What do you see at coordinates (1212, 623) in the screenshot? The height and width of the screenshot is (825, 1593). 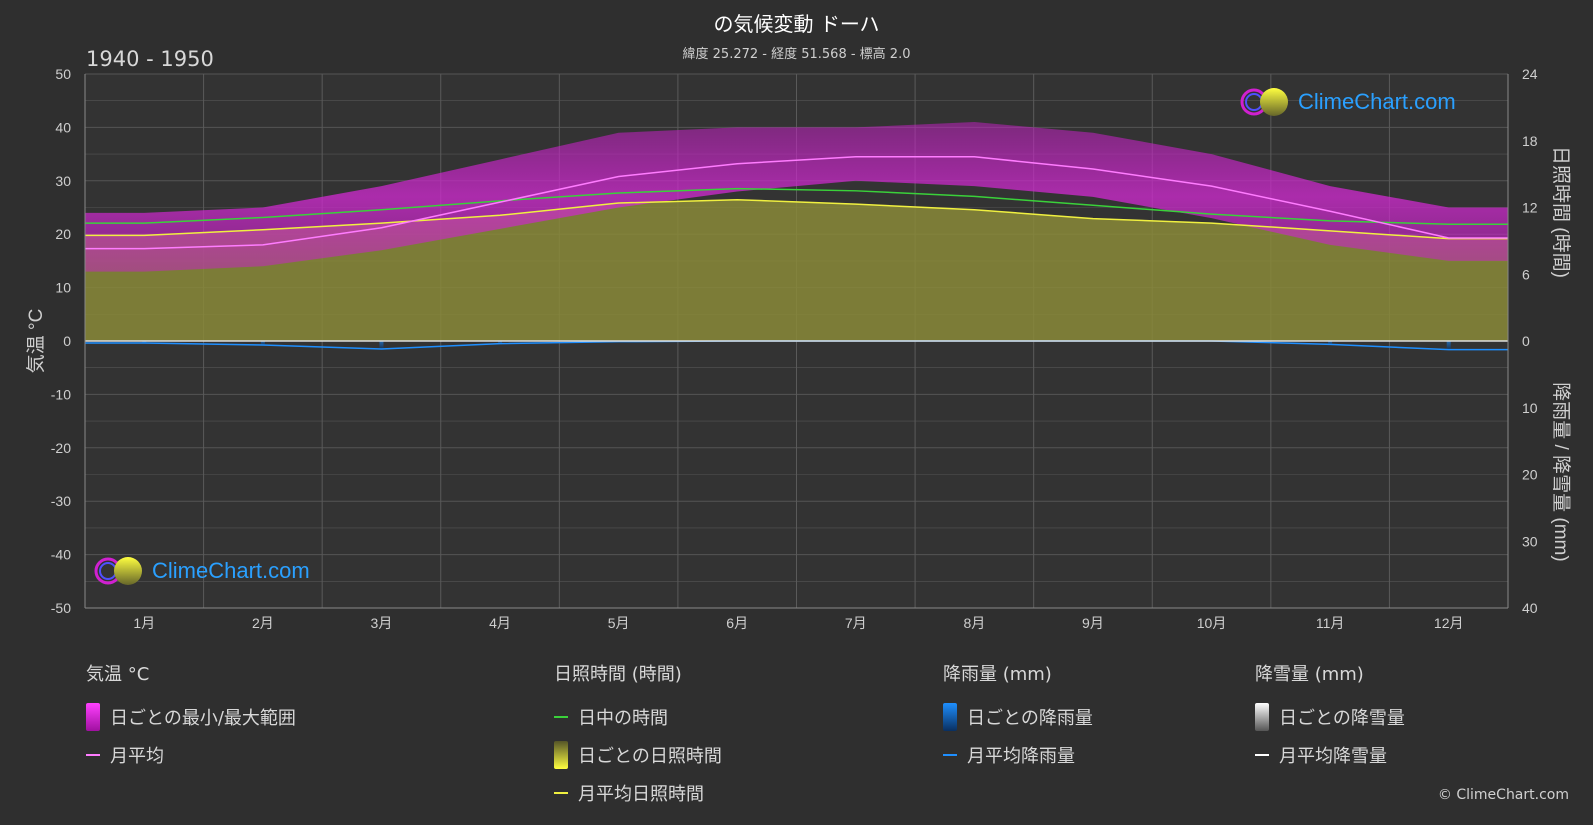 I see `month-label: 10月` at bounding box center [1212, 623].